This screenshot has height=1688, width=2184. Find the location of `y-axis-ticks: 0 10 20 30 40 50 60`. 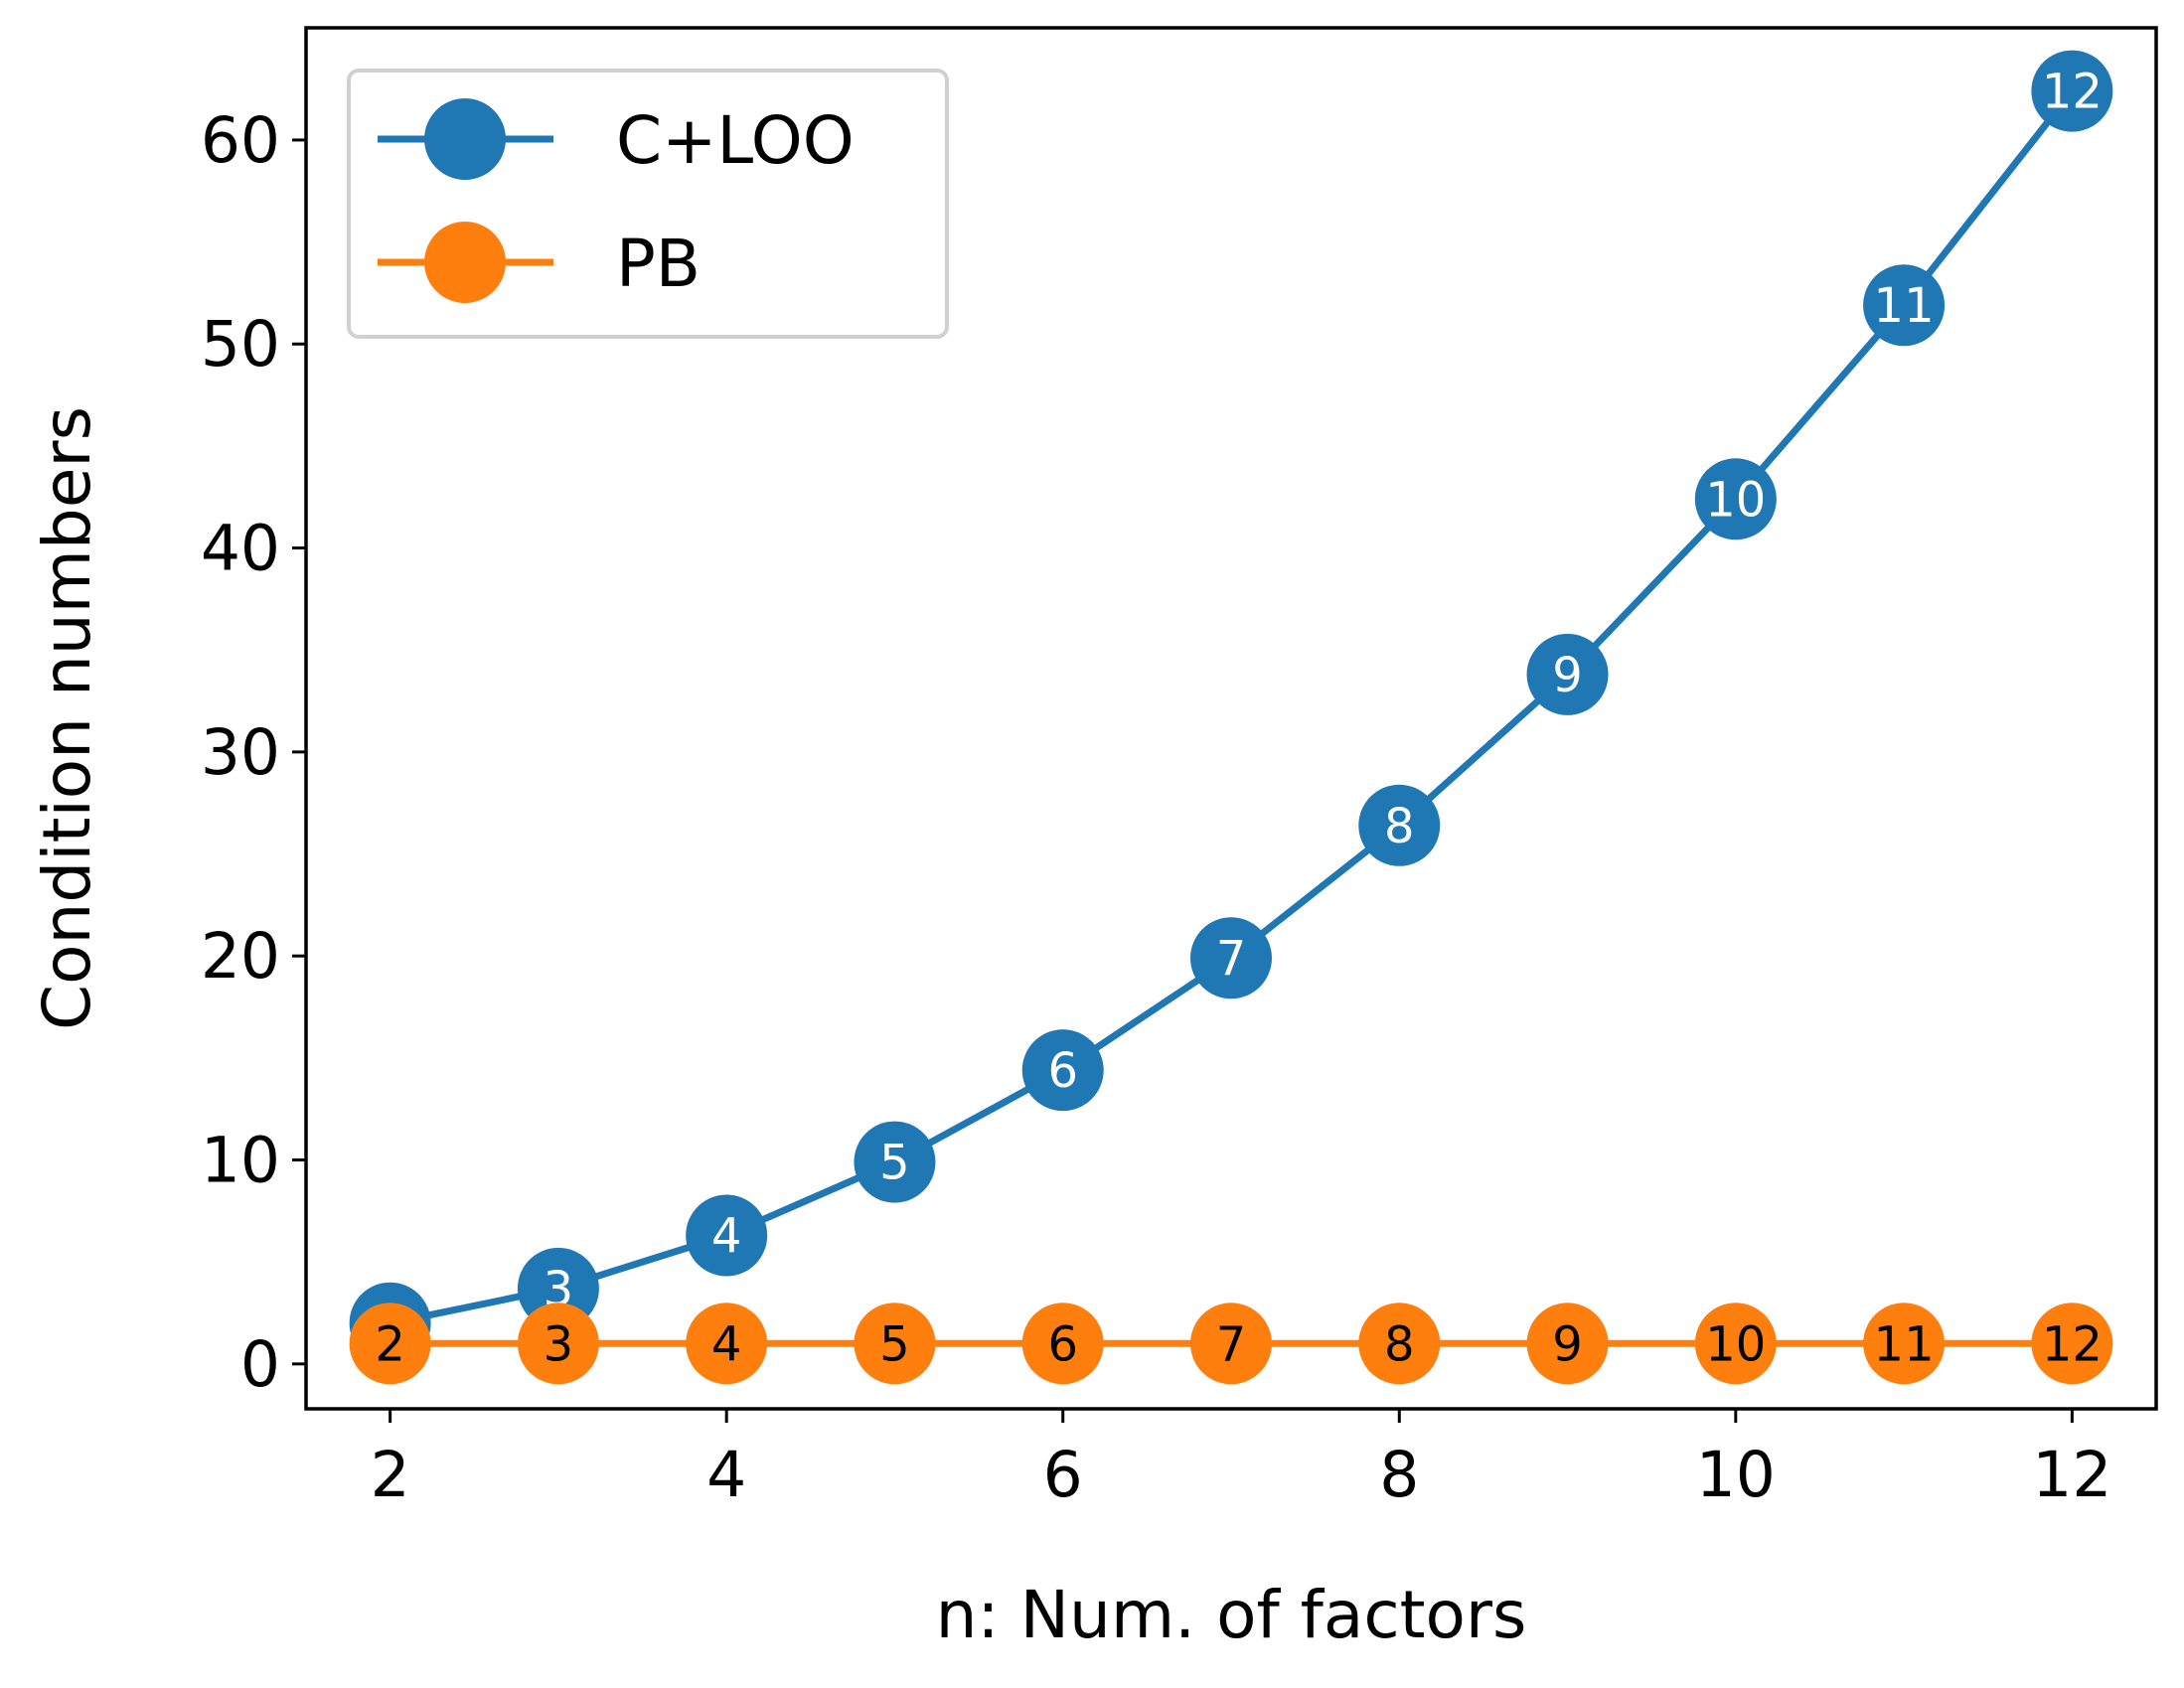

y-axis-ticks: 0 10 20 30 40 50 60 is located at coordinates (253, 752).